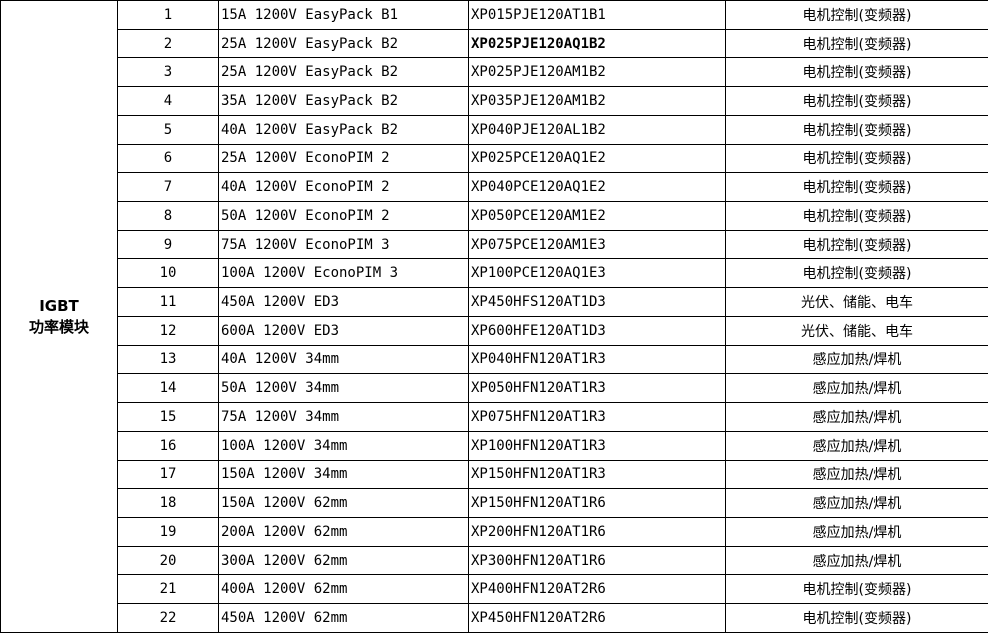 The height and width of the screenshot is (633, 988). Describe the element at coordinates (168, 474) in the screenshot. I see `row-number-cell: 17` at that location.